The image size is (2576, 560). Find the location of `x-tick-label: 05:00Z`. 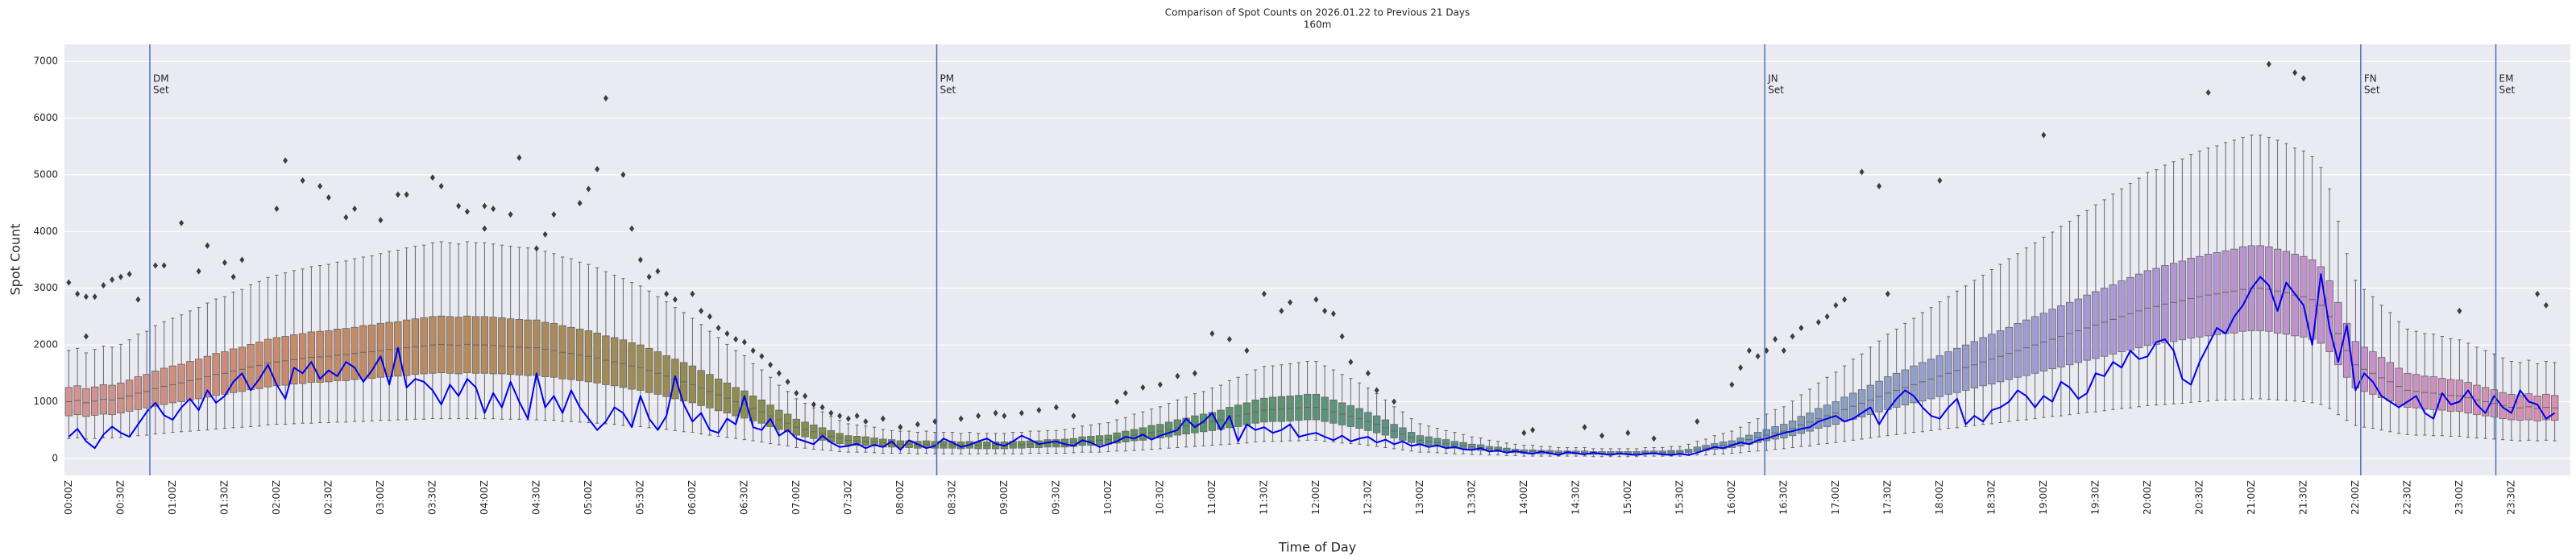

x-tick-label: 05:00Z is located at coordinates (588, 498).